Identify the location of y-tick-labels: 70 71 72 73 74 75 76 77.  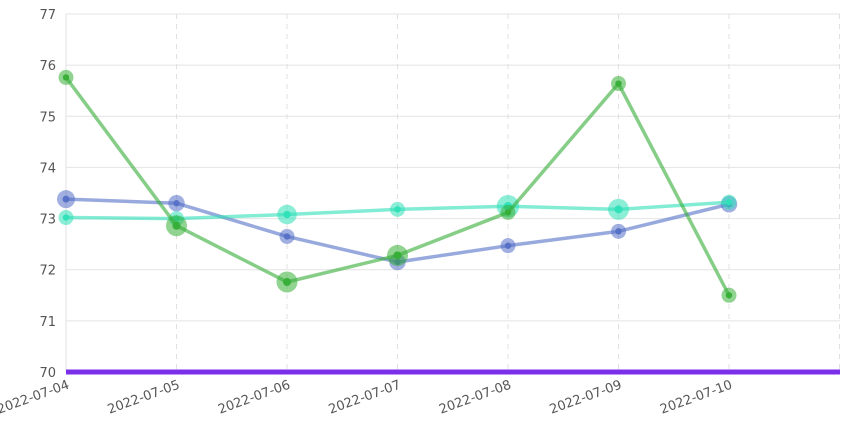
(47, 194).